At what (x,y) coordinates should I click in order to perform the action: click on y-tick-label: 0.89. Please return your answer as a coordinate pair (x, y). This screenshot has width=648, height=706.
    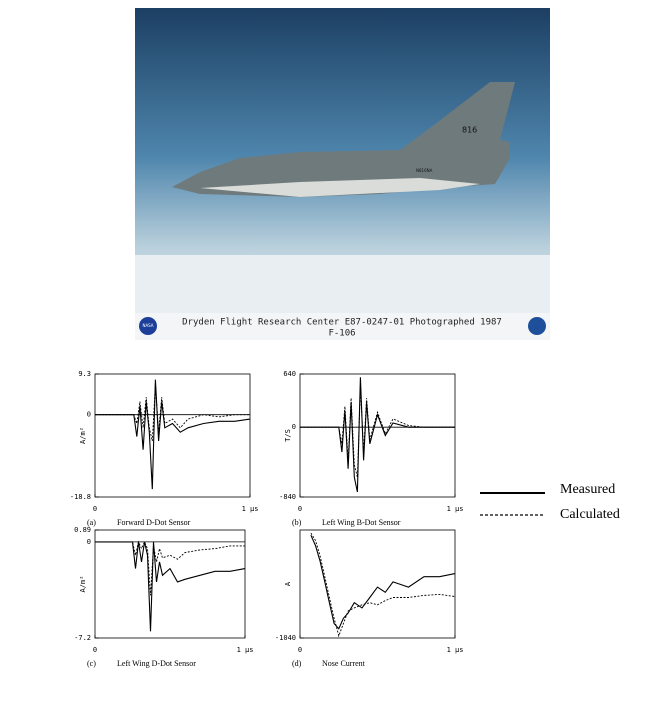
    Looking at the image, I should click on (82, 530).